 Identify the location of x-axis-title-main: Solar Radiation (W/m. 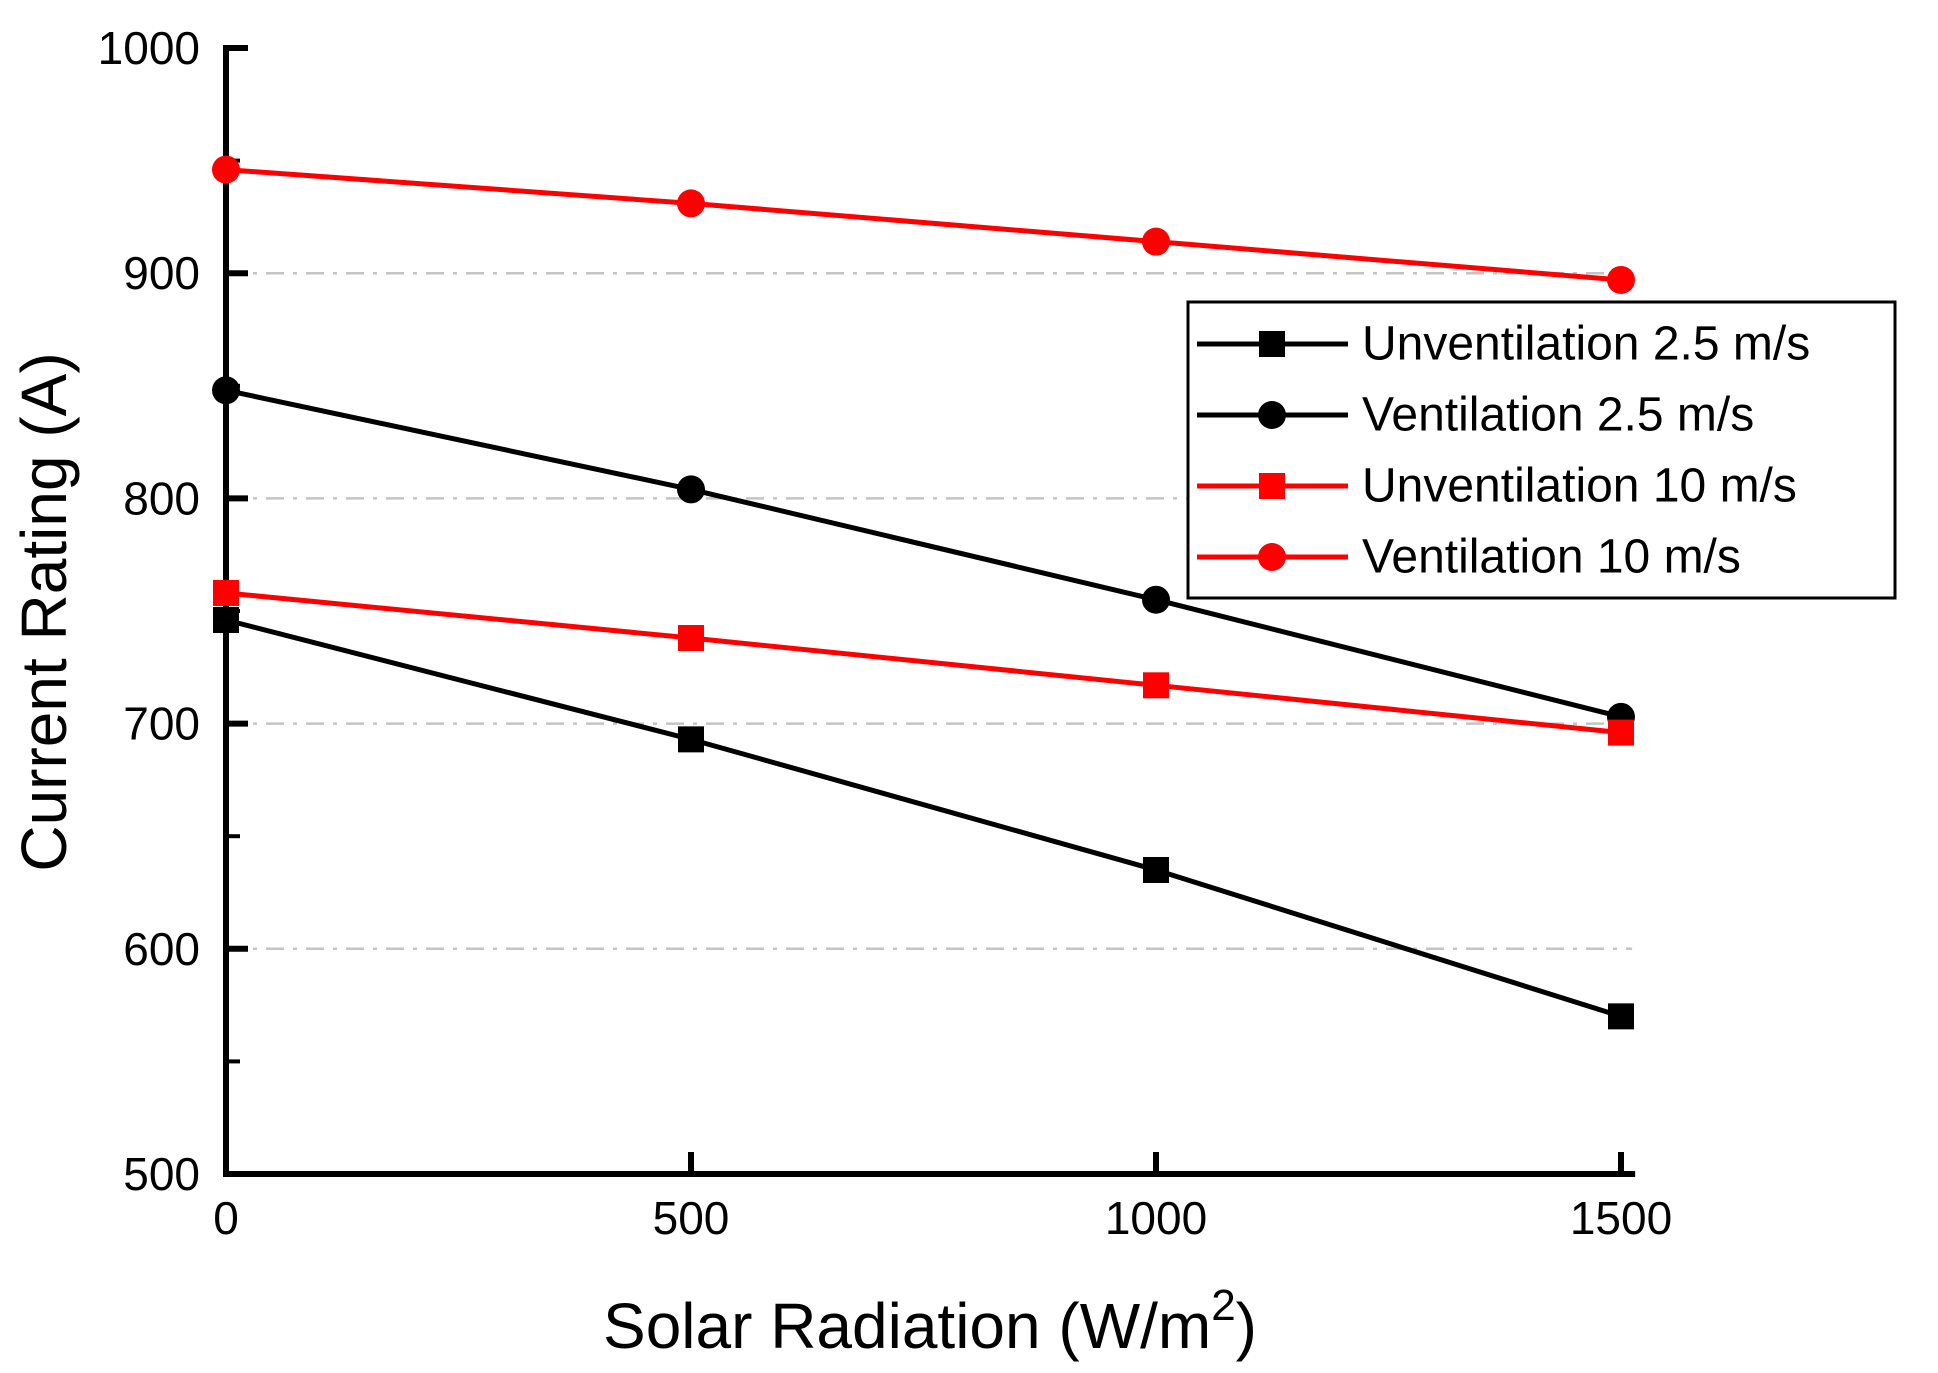
(907, 1326).